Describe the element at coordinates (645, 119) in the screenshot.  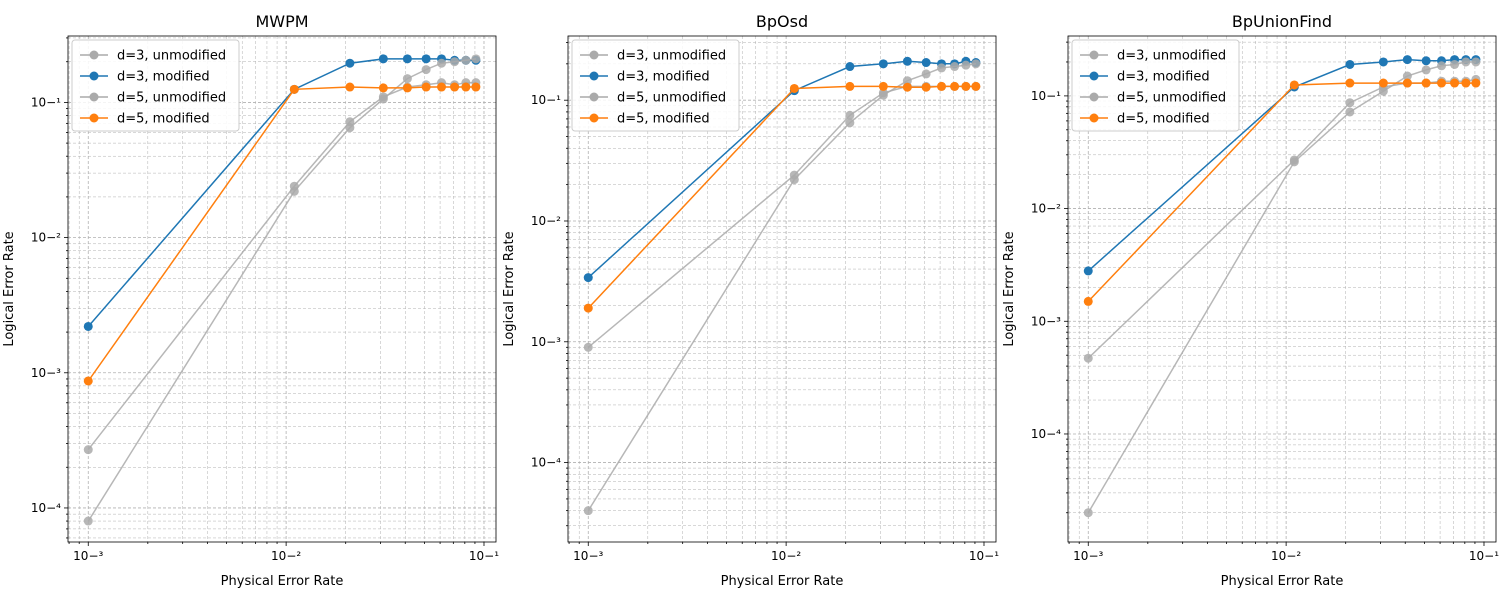
I see `legend-entry: d=5, modified` at that location.